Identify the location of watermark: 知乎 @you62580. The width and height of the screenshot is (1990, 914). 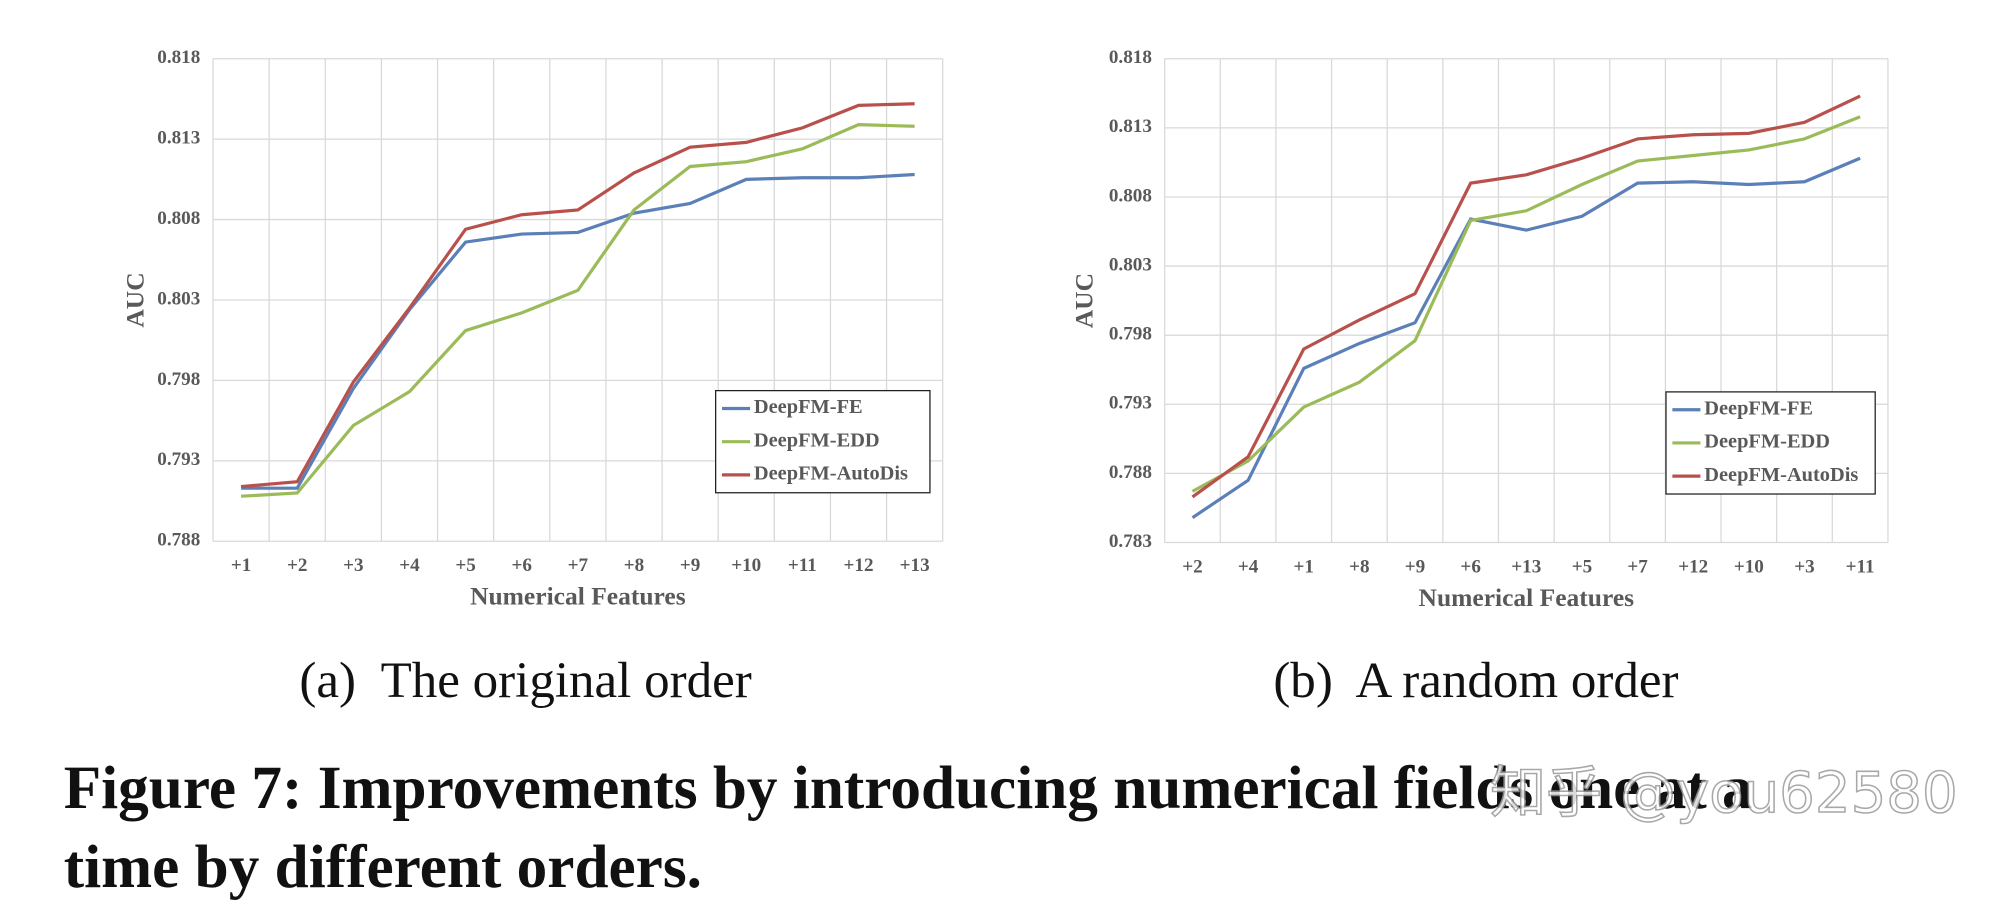
(1724, 793).